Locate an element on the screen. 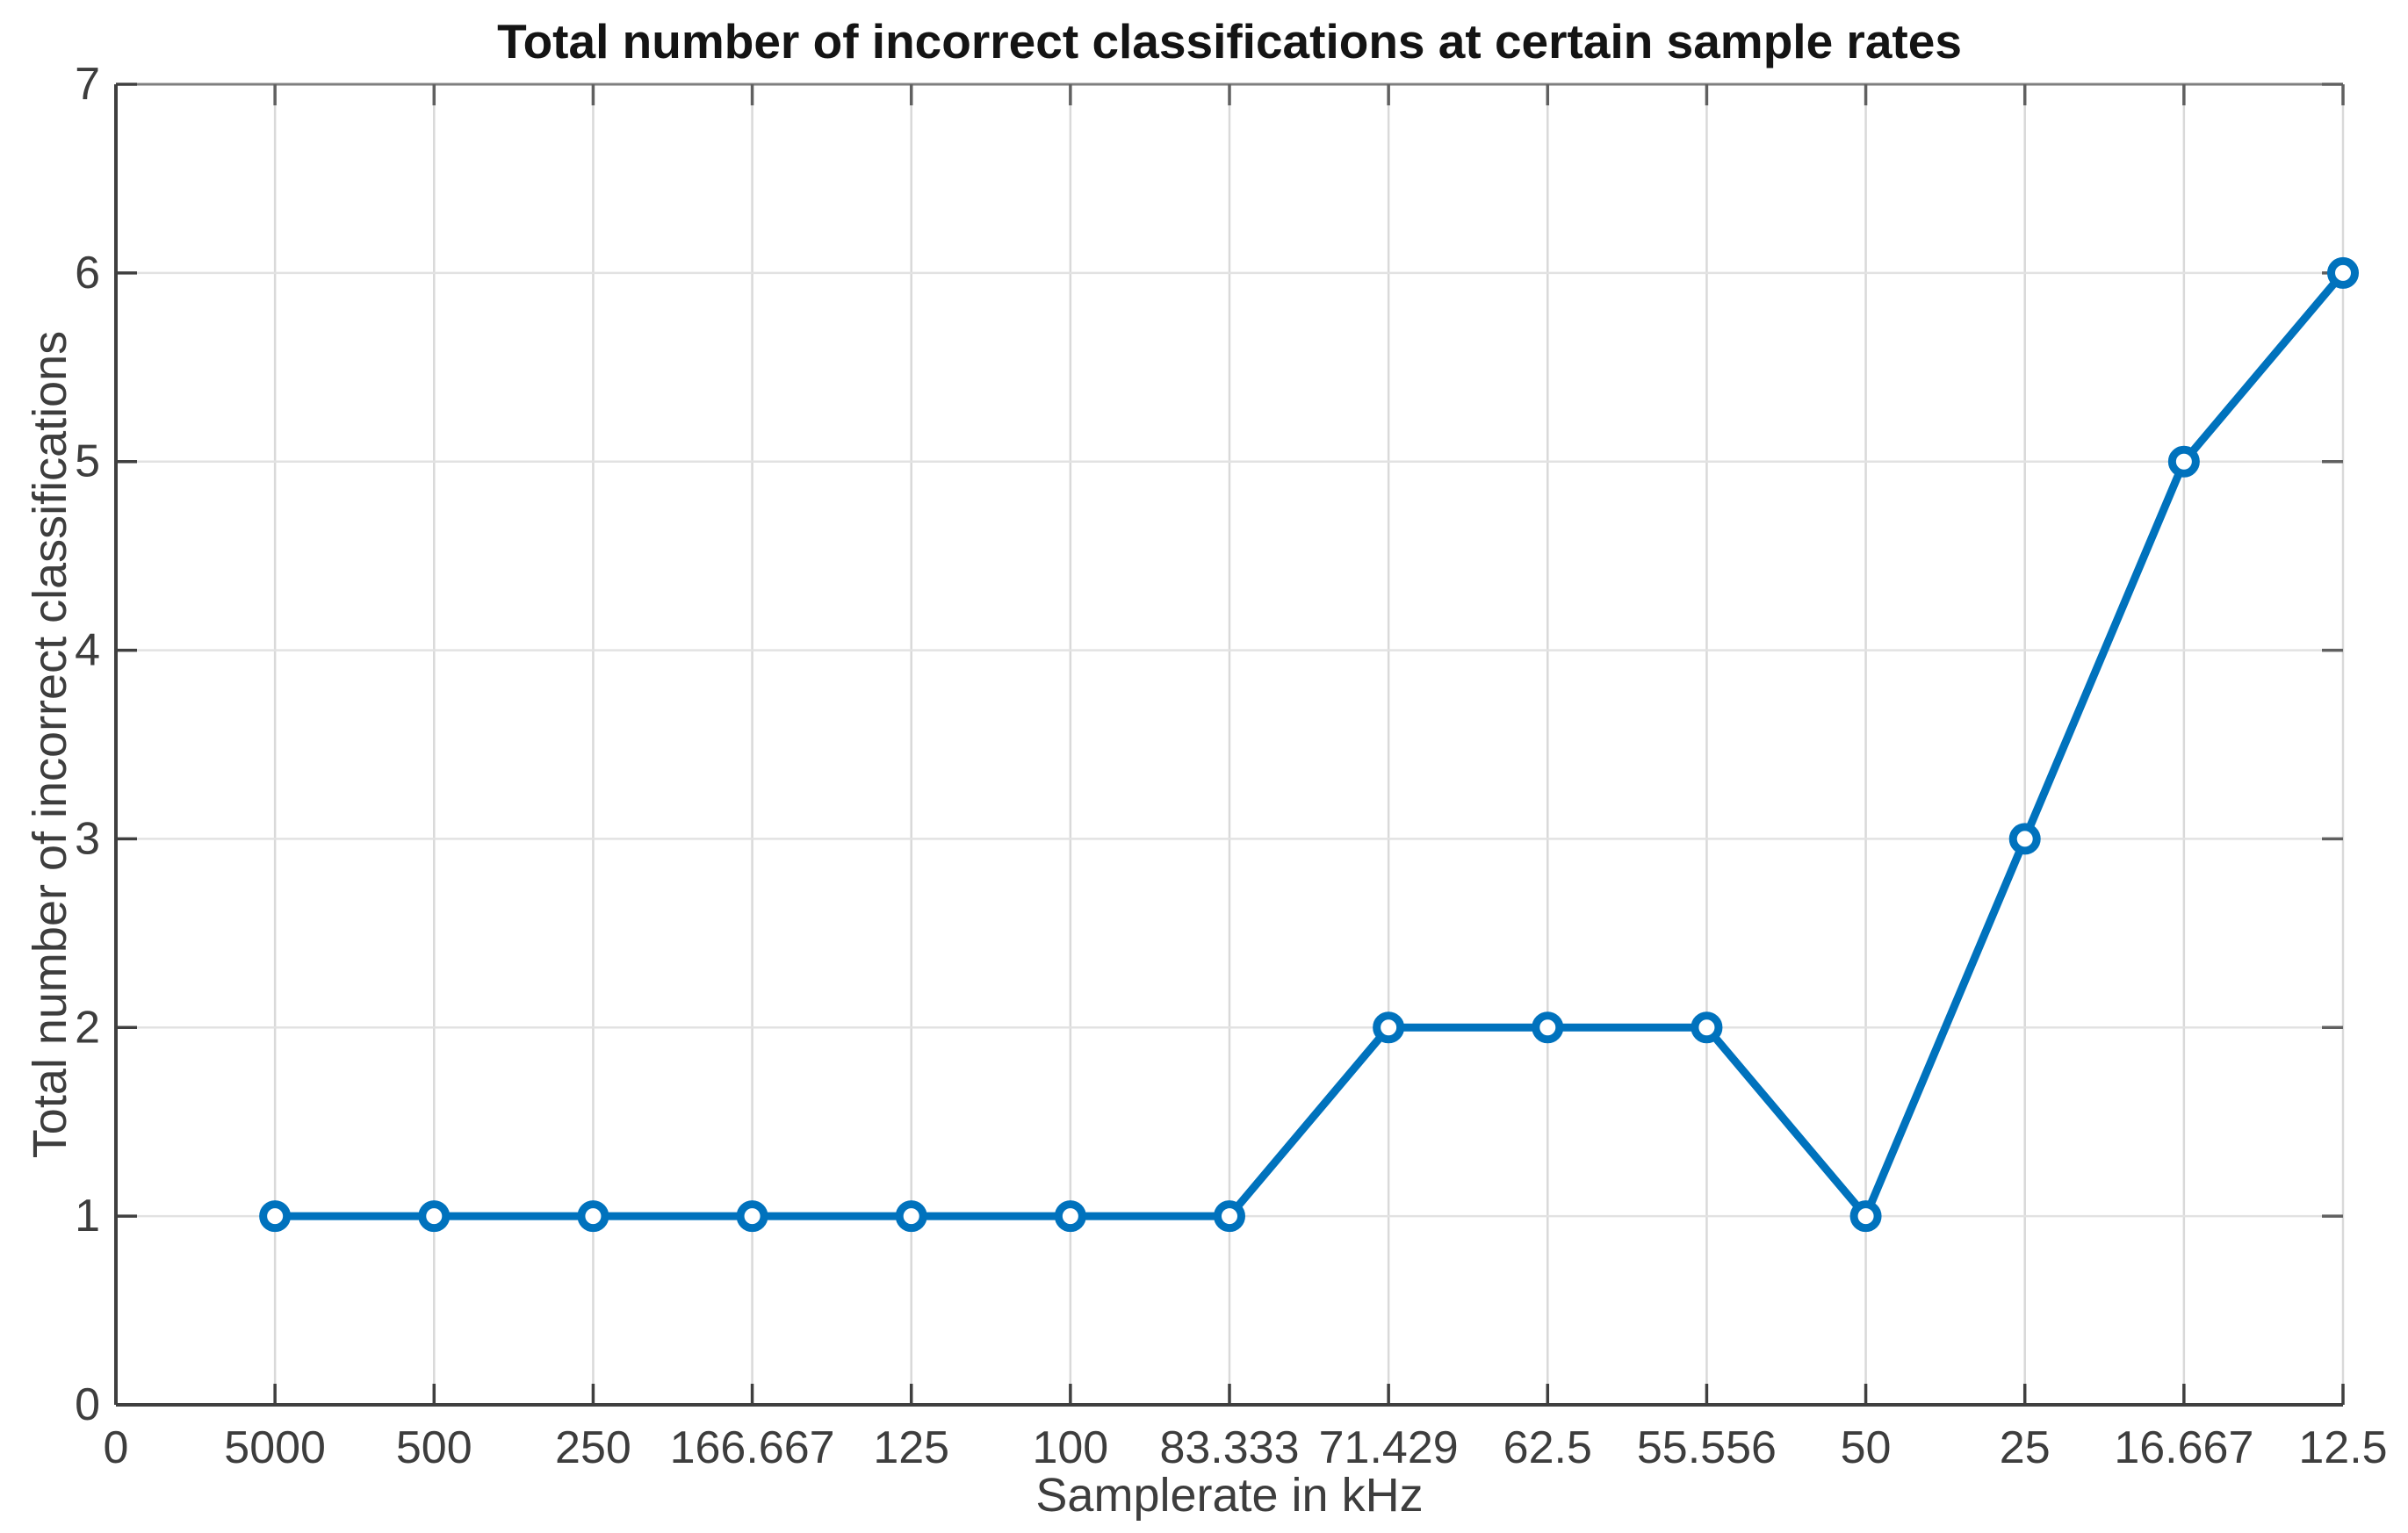  x-tick-label: 83.333 is located at coordinates (1229, 1447).